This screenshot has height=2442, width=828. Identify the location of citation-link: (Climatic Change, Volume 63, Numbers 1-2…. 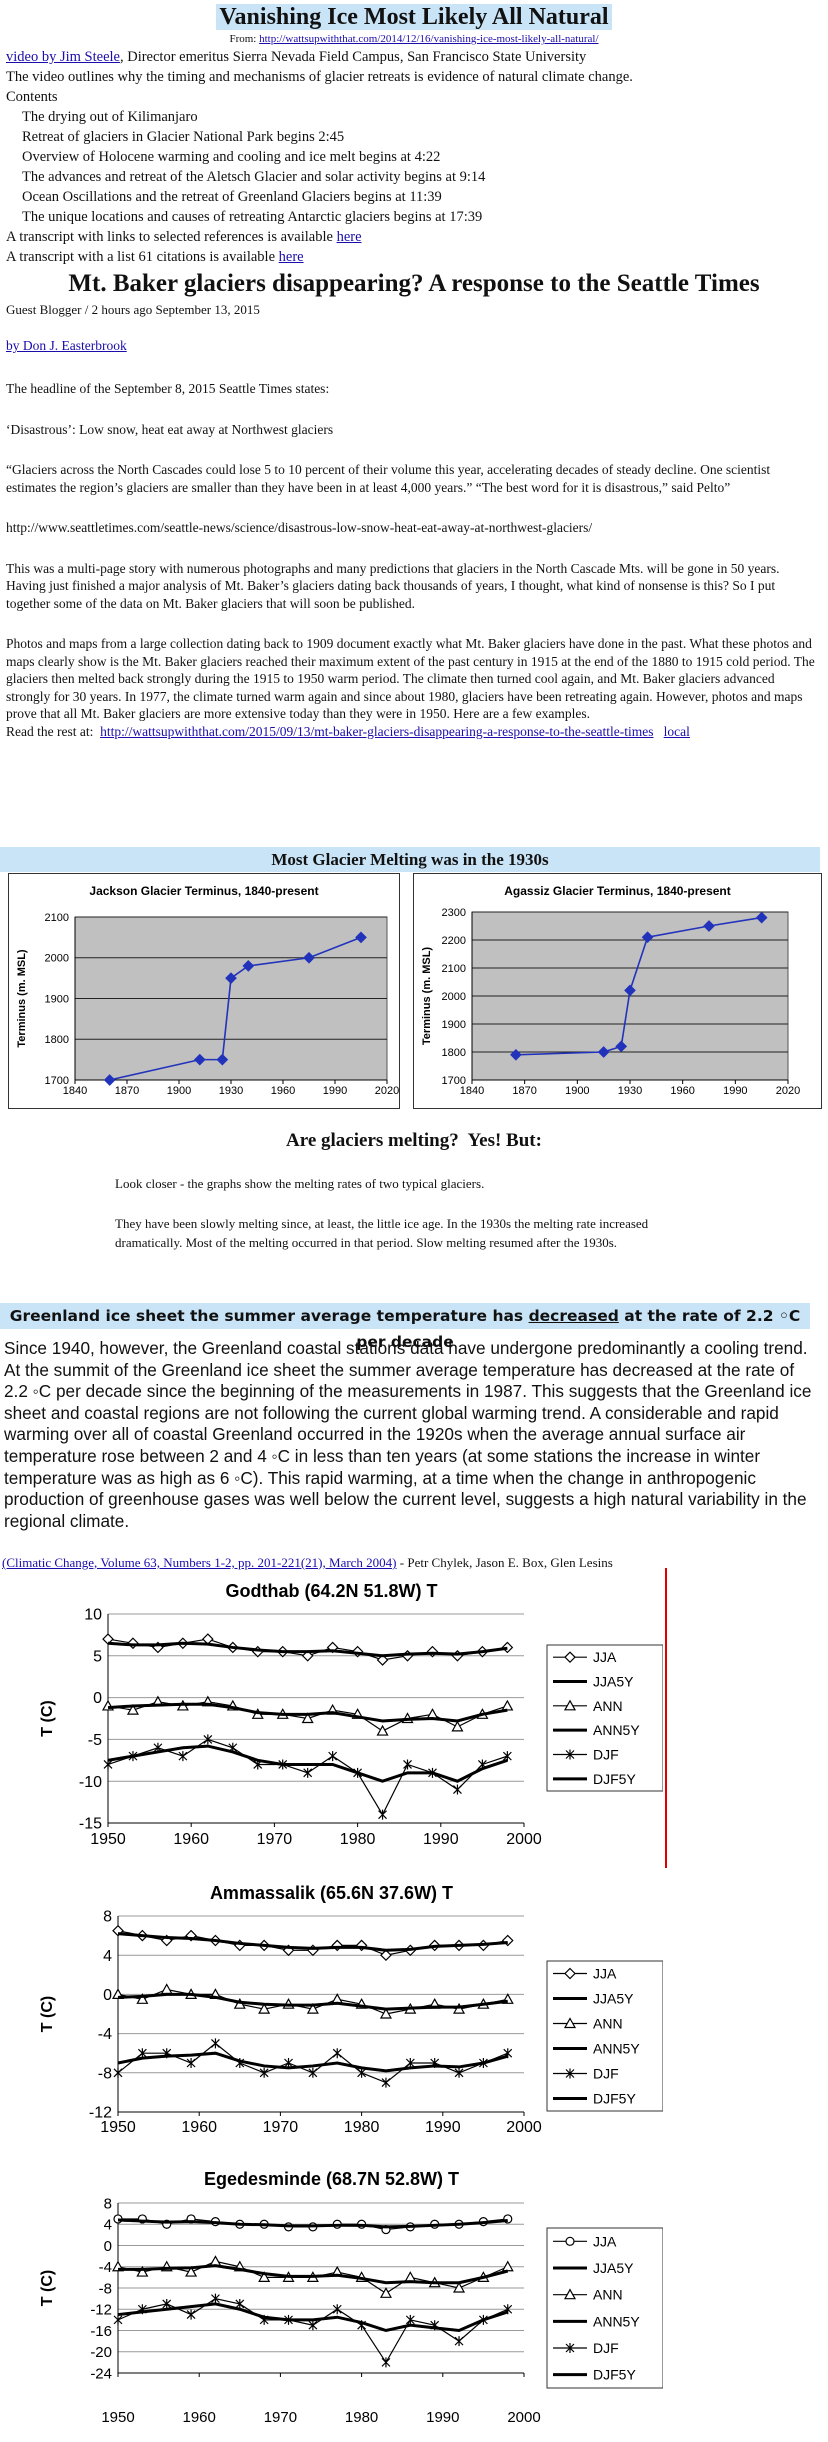
(199, 1562).